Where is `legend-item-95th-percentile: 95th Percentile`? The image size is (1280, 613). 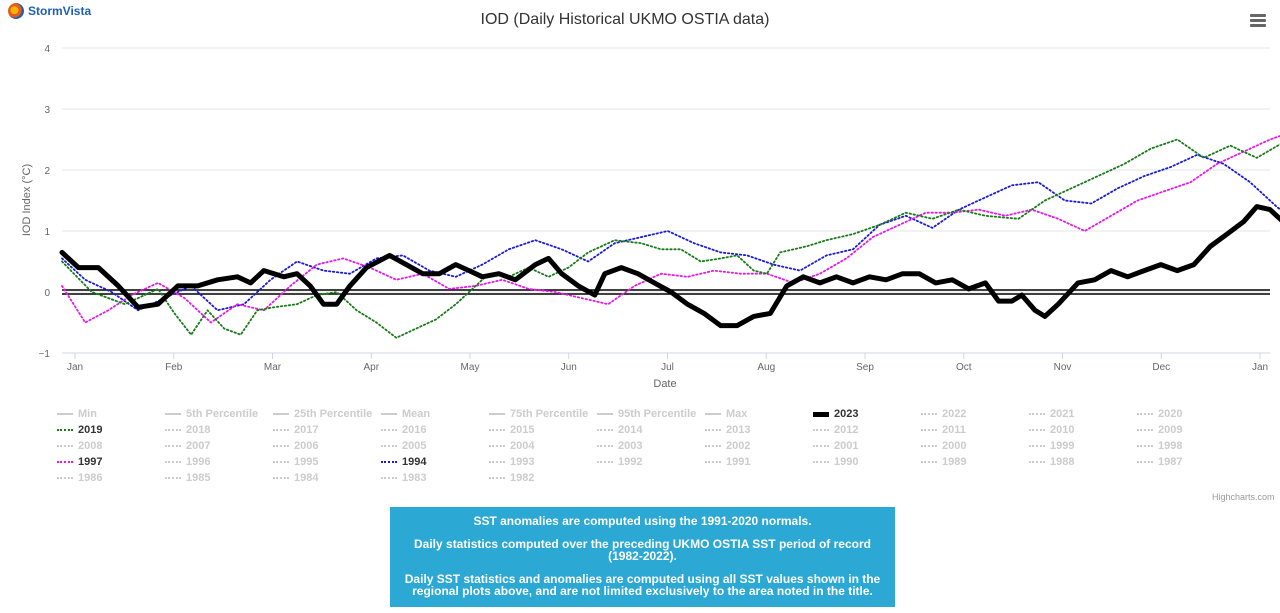 legend-item-95th-percentile: 95th Percentile is located at coordinates (646, 414).